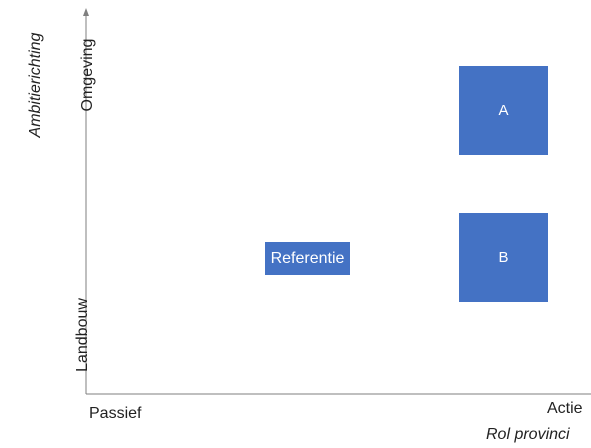 The width and height of the screenshot is (591, 448). I want to click on option-a-box: A, so click(503, 110).